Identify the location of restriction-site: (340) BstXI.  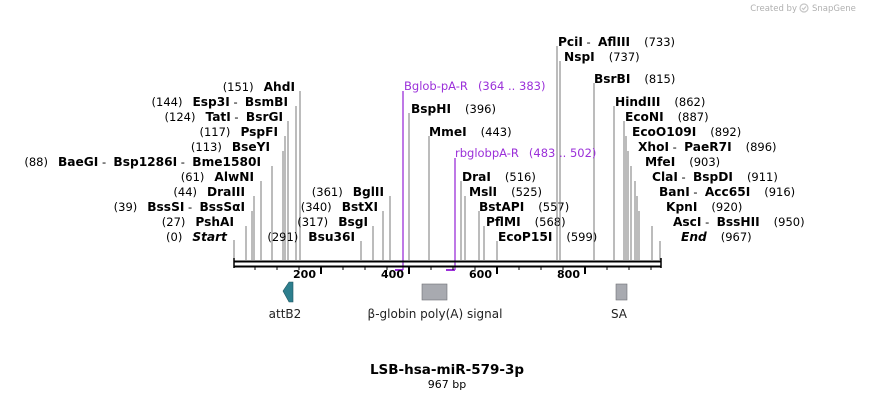
(342, 230).